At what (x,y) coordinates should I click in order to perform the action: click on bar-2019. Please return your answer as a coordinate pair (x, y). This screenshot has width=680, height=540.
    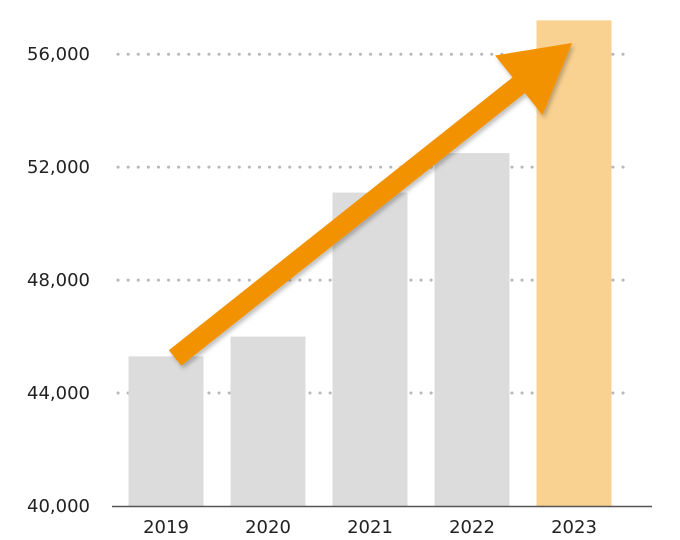
    Looking at the image, I should click on (166, 431).